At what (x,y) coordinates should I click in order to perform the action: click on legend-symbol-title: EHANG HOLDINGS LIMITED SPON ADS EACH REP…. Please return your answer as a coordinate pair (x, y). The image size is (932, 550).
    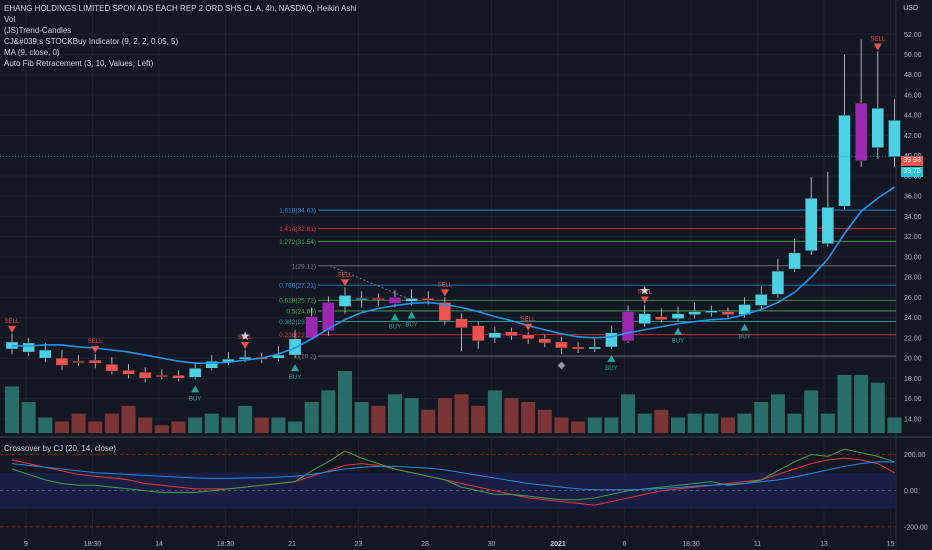
    Looking at the image, I should click on (180, 8).